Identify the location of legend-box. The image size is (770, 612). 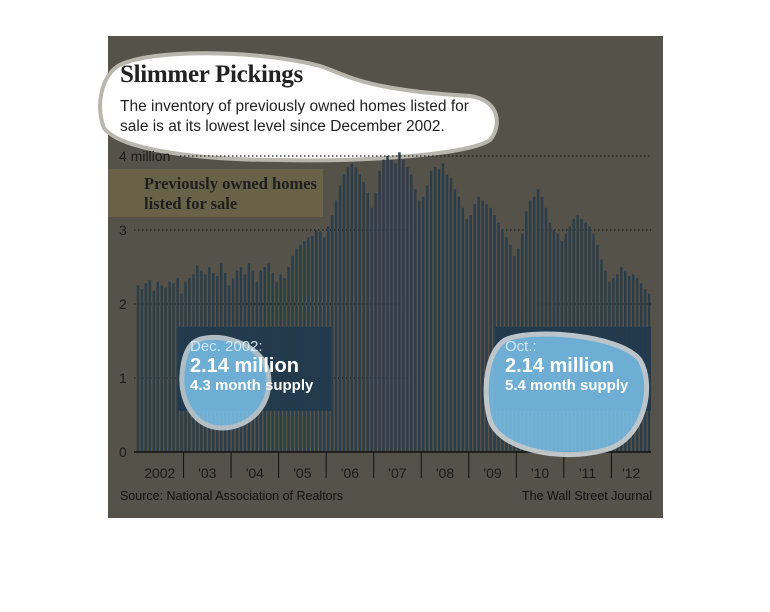
(215, 193).